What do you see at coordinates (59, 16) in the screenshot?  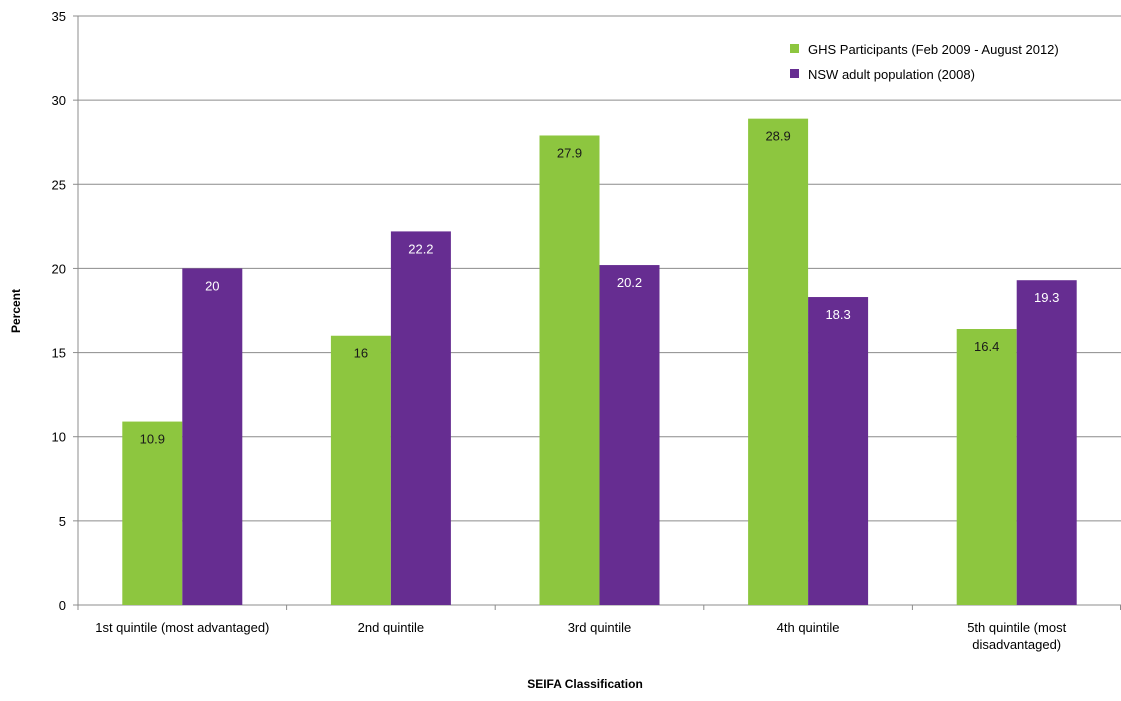 I see `y-tick-label: 35` at bounding box center [59, 16].